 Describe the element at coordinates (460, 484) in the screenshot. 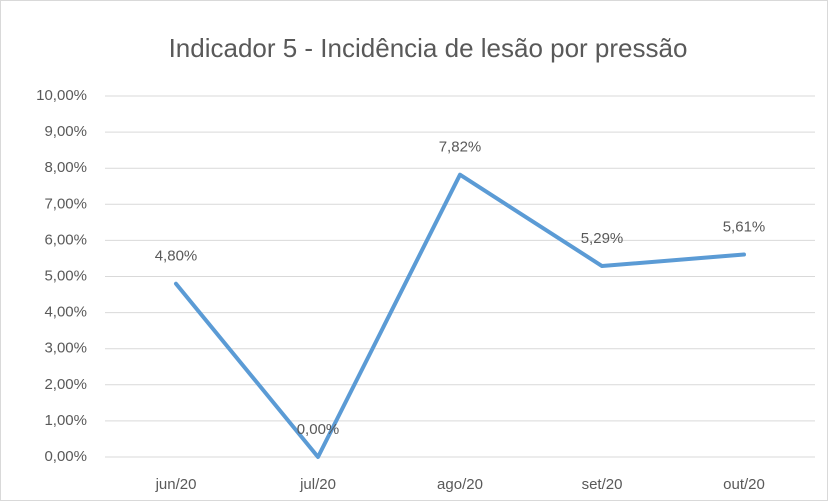

I see `x-tick-label: ago/20` at that location.